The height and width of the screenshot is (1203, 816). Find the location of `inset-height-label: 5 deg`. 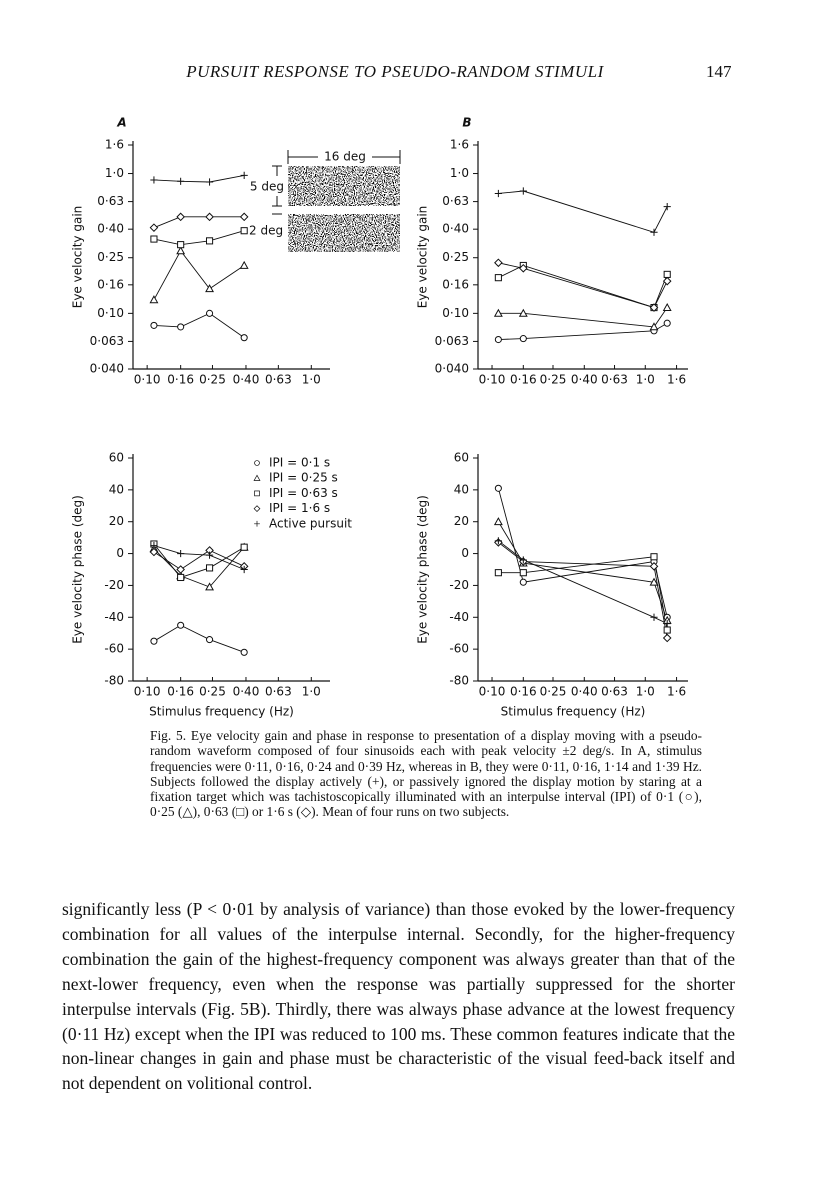

inset-height-label: 5 deg is located at coordinates (267, 187).